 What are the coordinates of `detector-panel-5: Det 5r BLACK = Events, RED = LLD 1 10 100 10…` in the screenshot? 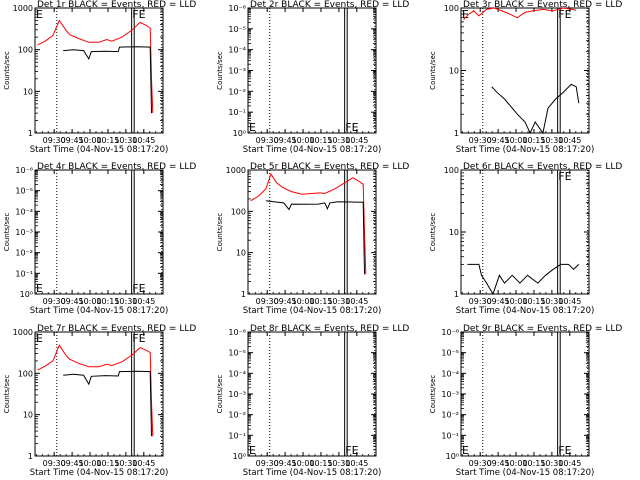 It's located at (312, 239).